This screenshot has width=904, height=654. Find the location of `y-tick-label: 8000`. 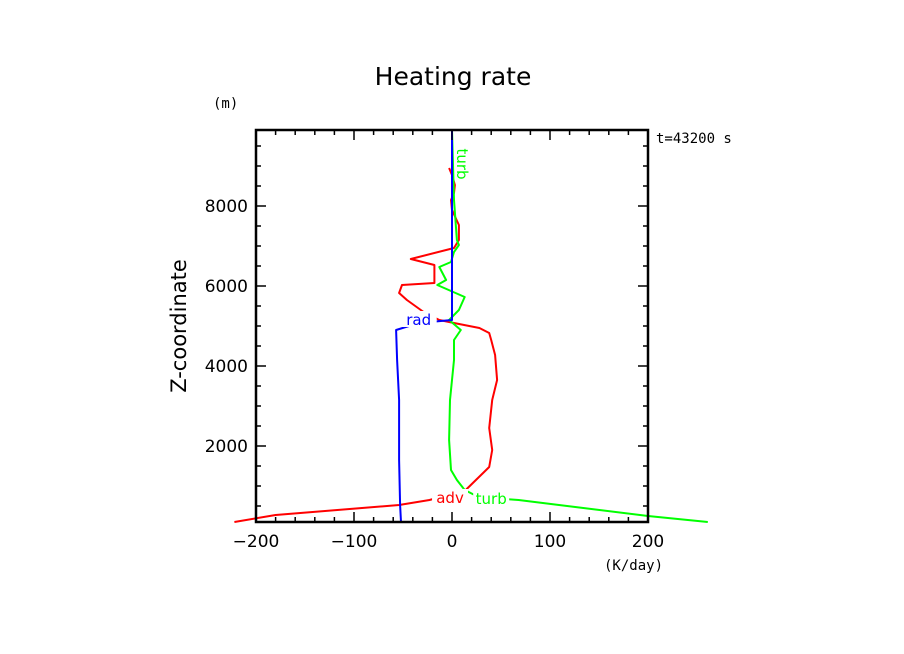

y-tick-label: 8000 is located at coordinates (226, 207).